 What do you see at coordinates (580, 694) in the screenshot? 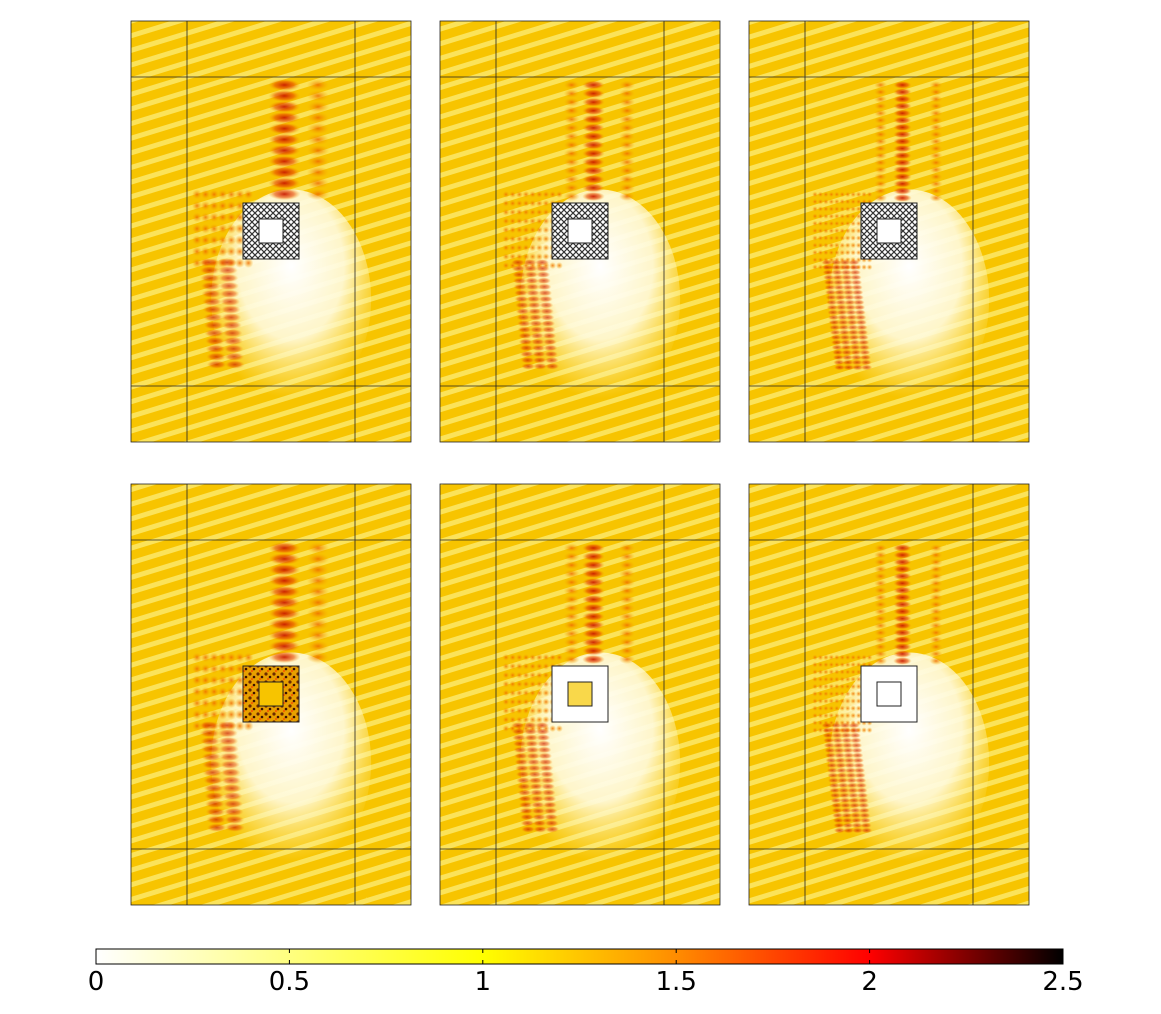
I see `domain-boundaries` at bounding box center [580, 694].